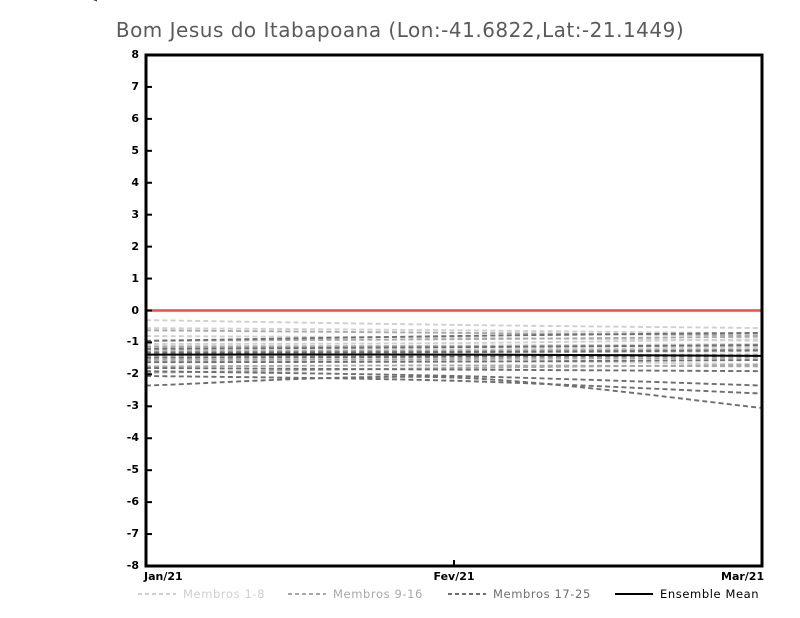  What do you see at coordinates (163, 576) in the screenshot?
I see `x-axis-tick-label: Jan/21` at bounding box center [163, 576].